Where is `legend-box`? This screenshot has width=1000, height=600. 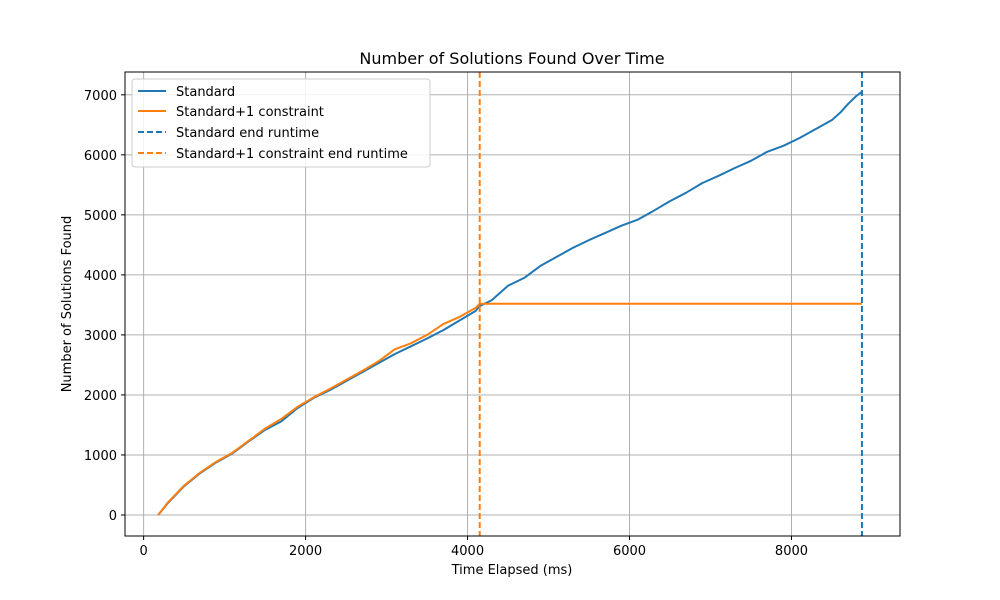 legend-box is located at coordinates (281, 123).